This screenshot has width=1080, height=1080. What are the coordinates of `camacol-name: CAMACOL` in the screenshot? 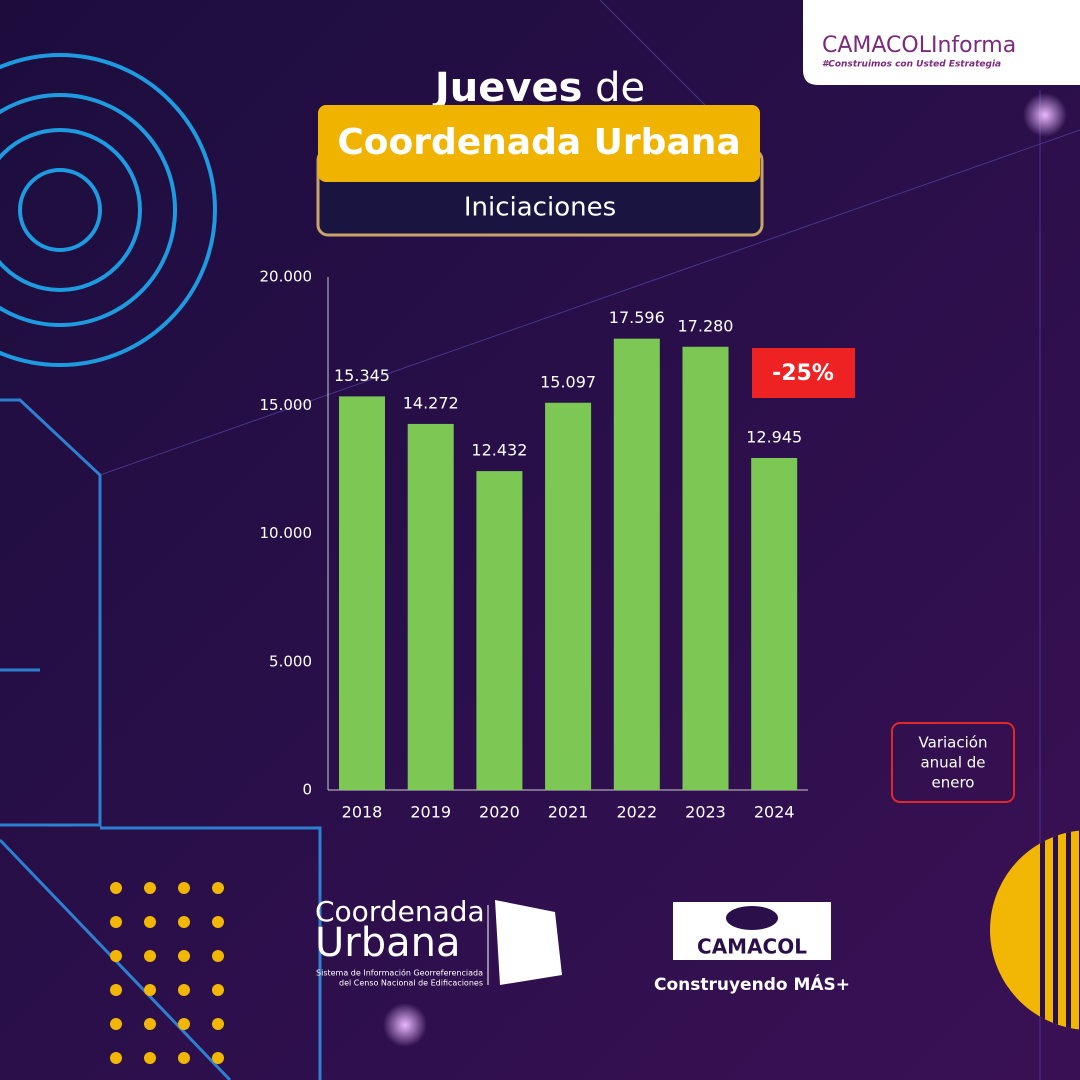 It's located at (752, 947).